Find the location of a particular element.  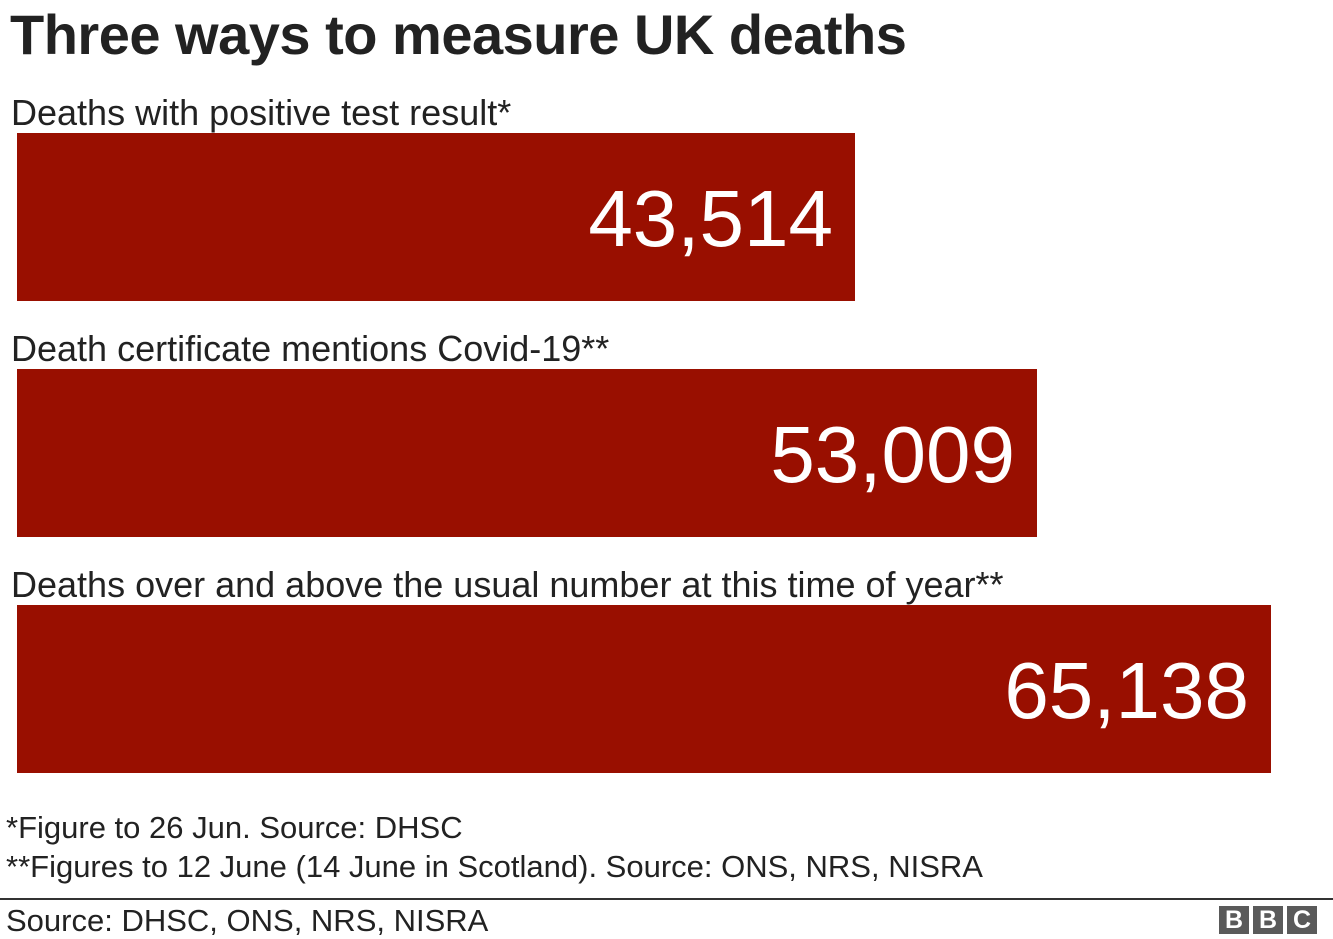

bbc-logo: B B C is located at coordinates (1268, 920).